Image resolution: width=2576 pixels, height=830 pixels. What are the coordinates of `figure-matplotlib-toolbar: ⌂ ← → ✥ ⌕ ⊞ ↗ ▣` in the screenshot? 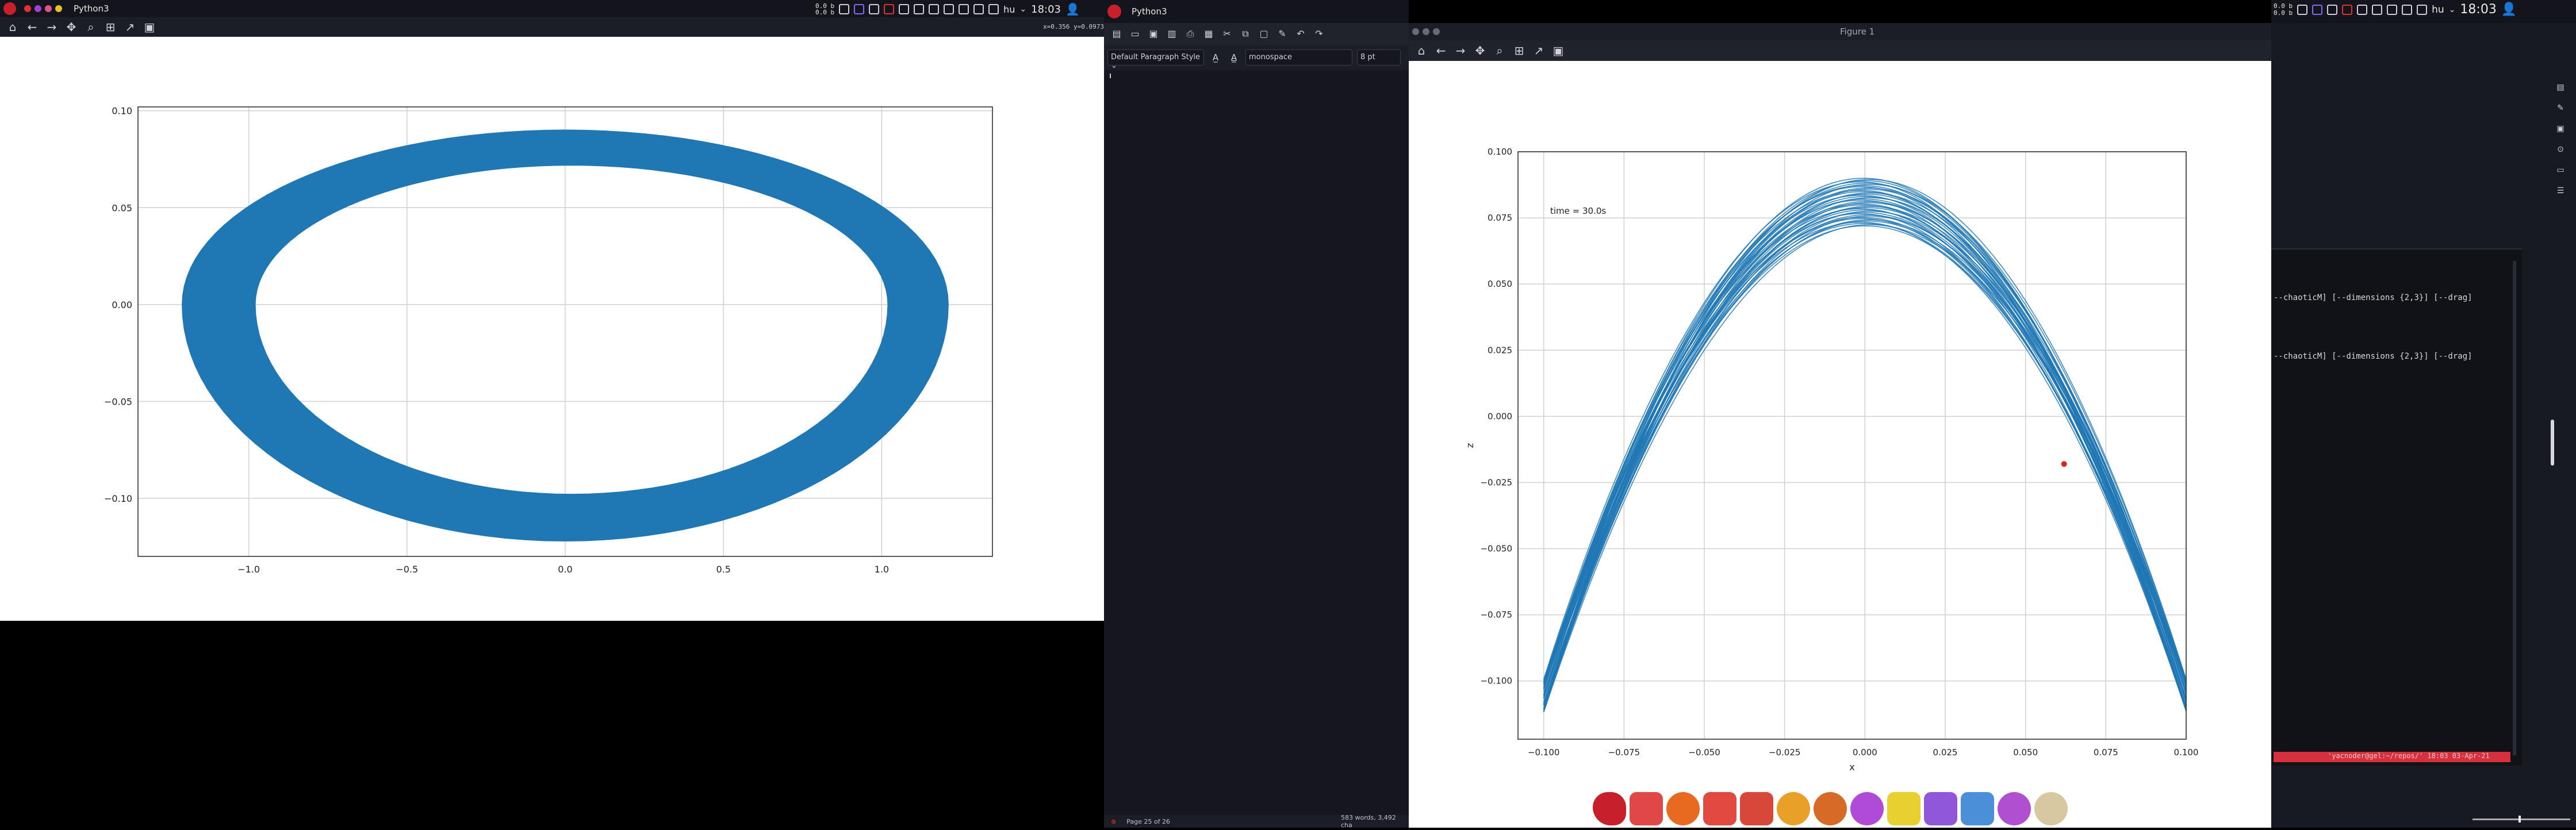 It's located at (1840, 50).